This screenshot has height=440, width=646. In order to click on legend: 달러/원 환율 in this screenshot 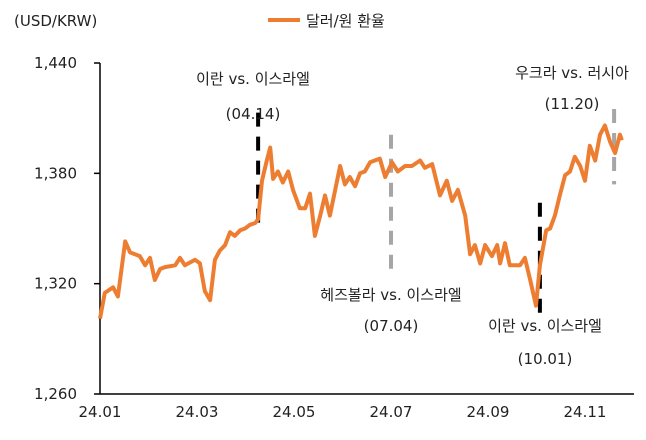, I will do `click(326, 21)`.